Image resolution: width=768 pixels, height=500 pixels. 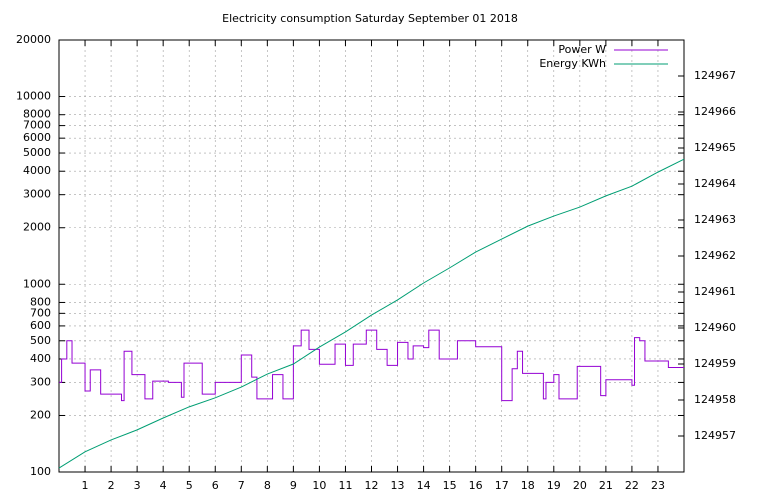 What do you see at coordinates (267, 485) in the screenshot?
I see `x-tick-label: 8` at bounding box center [267, 485].